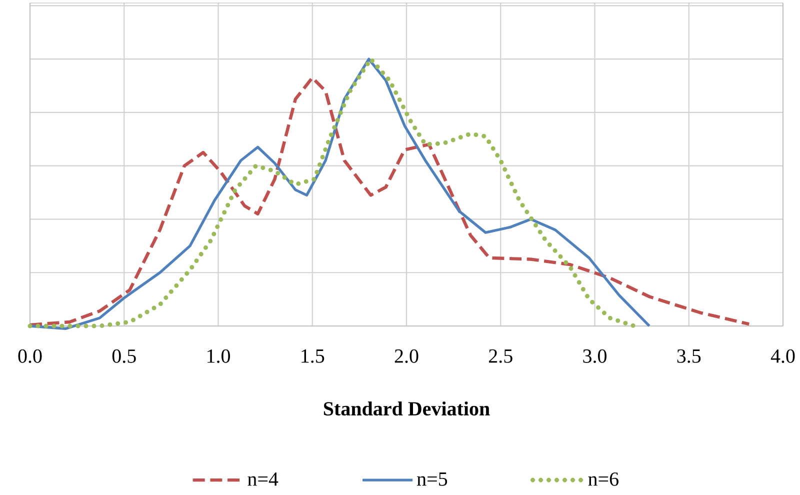  What do you see at coordinates (406, 356) in the screenshot?
I see `x-tick-label: 2.0` at bounding box center [406, 356].